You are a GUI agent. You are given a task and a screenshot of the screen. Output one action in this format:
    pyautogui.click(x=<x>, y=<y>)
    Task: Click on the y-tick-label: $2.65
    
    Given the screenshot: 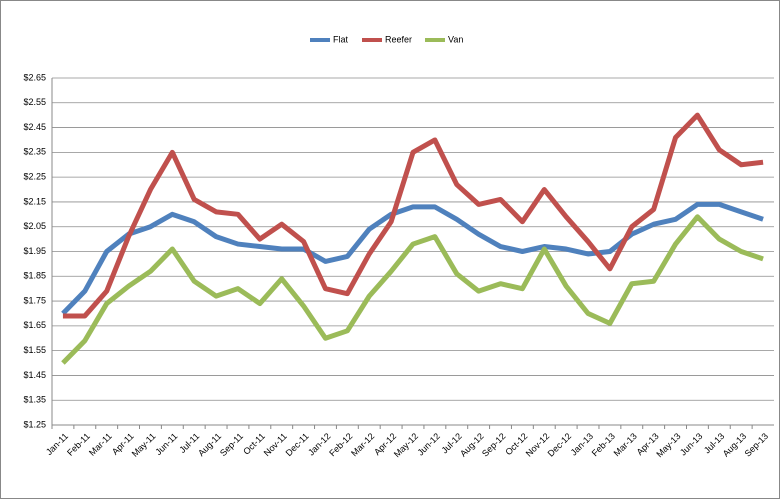 What is the action you would take?
    pyautogui.click(x=34, y=77)
    